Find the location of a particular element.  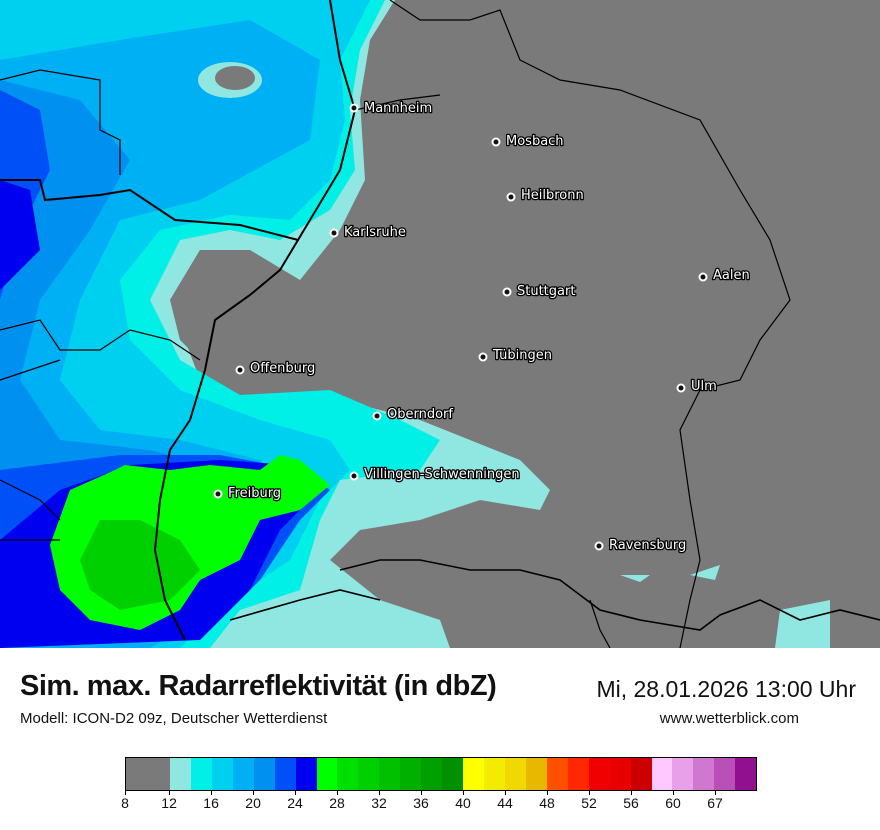

legend-tick-label: 60 is located at coordinates (673, 803).